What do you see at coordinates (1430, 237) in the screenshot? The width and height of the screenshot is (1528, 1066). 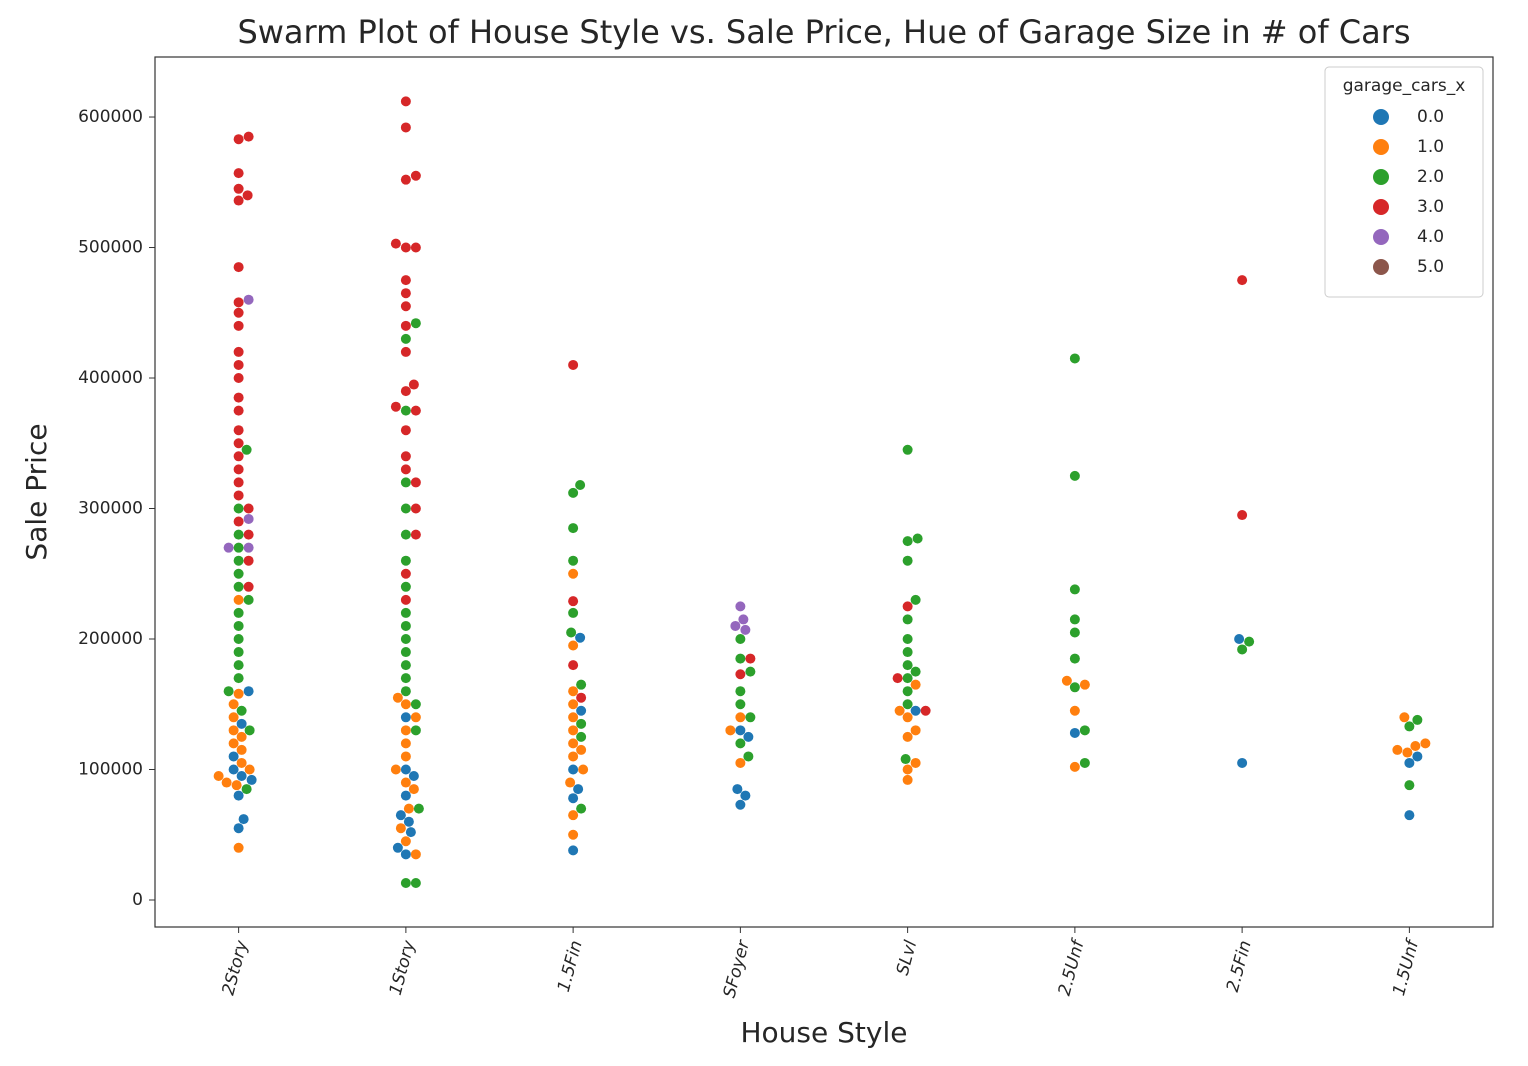 I see `legend-label: 4.0` at bounding box center [1430, 237].